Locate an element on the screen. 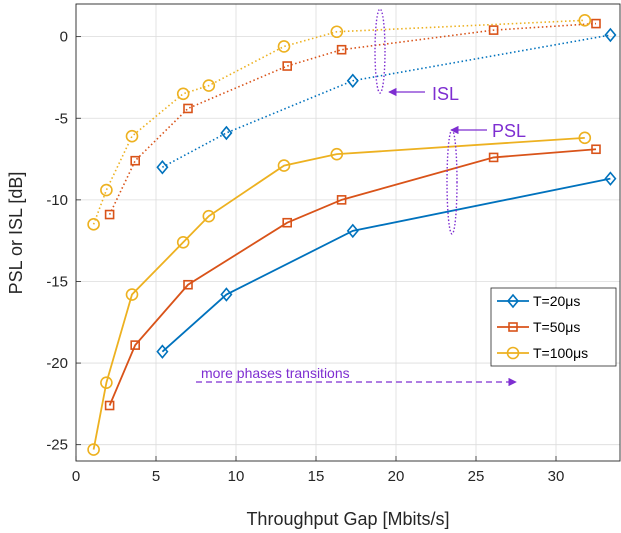 This screenshot has width=621, height=533. x-tick-label: 5 is located at coordinates (156, 476).